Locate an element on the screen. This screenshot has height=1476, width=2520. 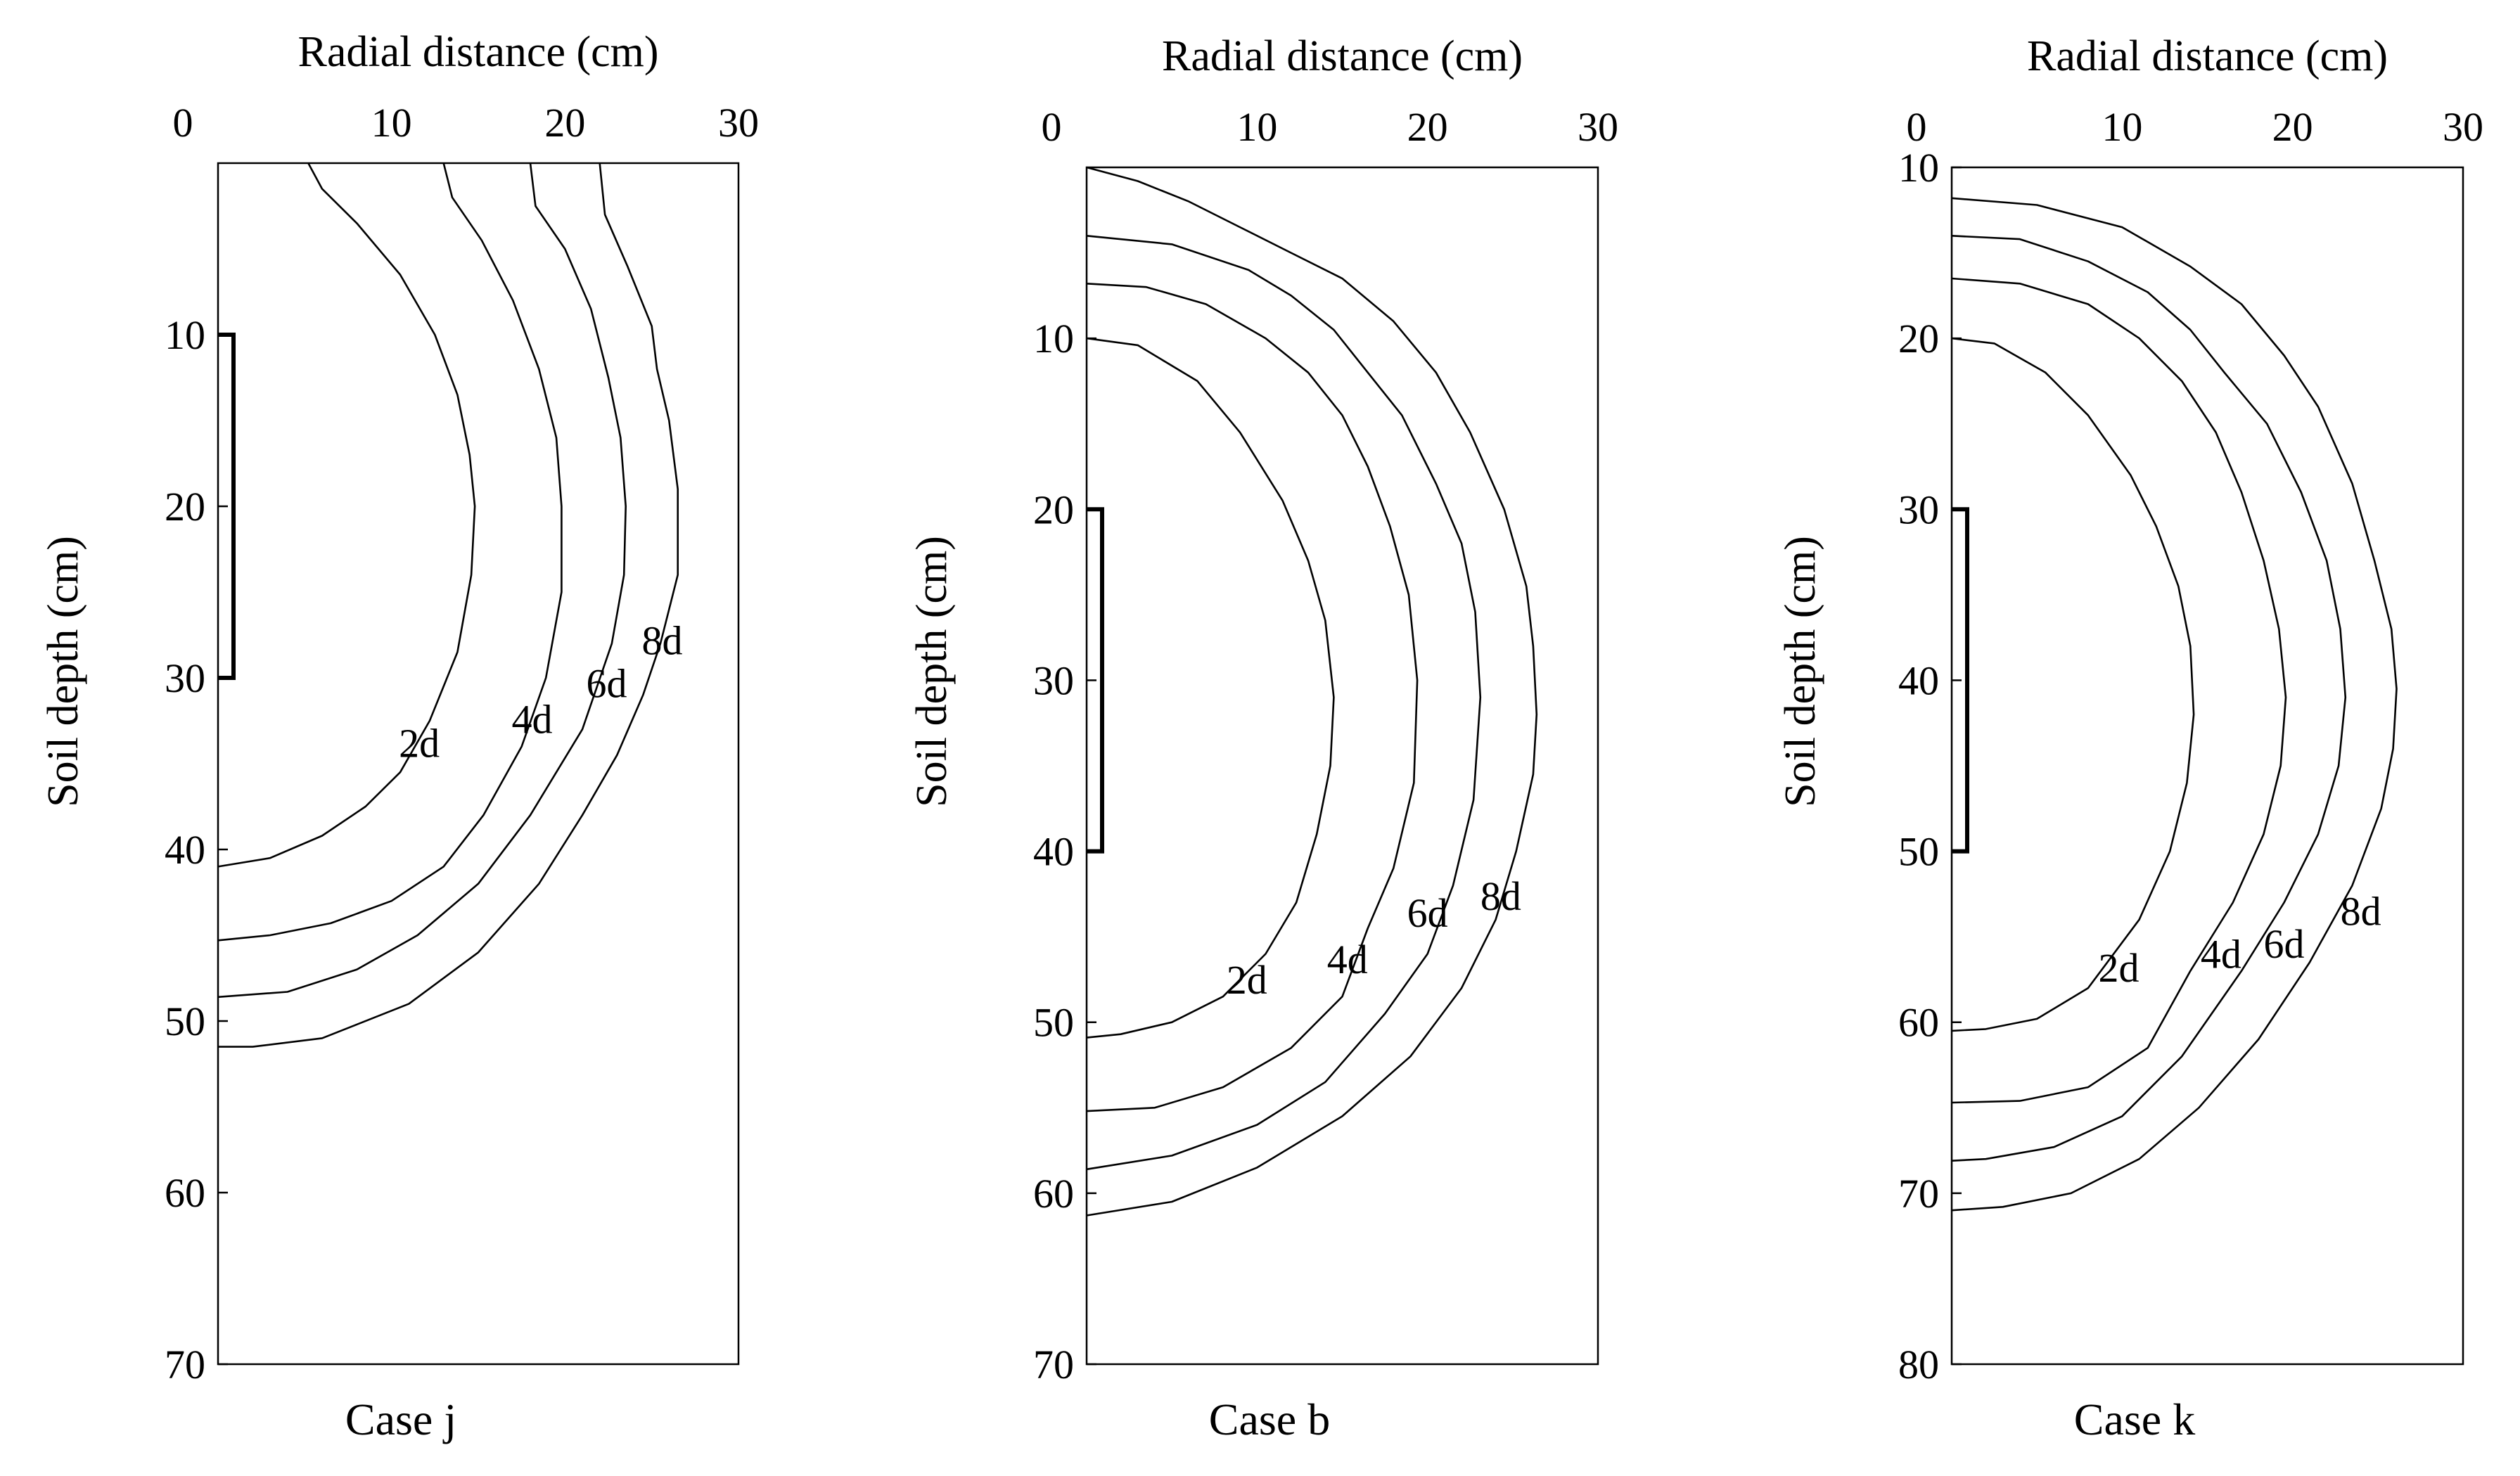
y-tick-label: 80 is located at coordinates (1918, 1365).